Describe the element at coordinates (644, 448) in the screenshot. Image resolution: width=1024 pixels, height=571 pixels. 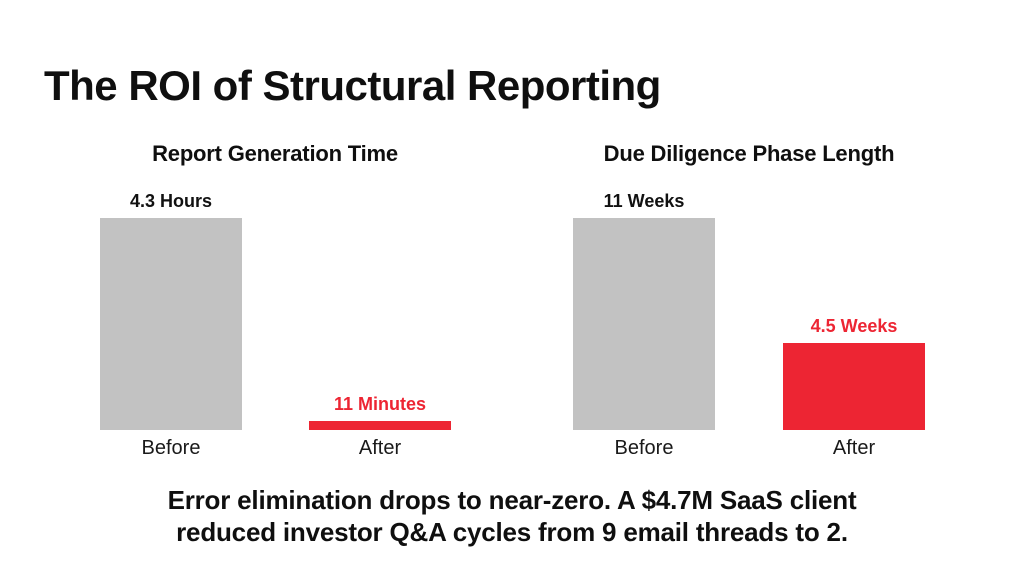
I see `chart2-before-axis-label: Before` at that location.